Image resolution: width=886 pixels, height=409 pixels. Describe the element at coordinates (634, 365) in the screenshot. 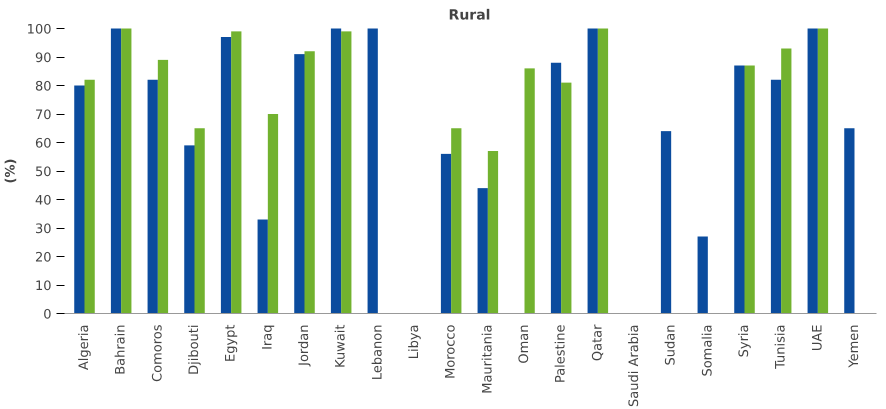

I see `x-tick-label: Saudi Arabia` at that location.